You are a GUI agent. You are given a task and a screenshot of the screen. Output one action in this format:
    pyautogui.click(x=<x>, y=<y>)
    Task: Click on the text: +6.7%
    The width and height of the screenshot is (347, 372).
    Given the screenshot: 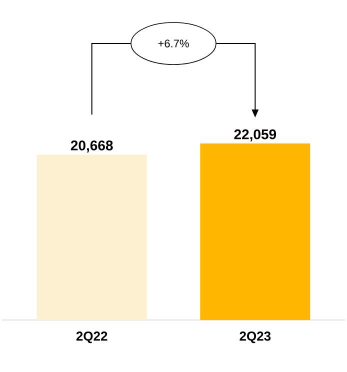 What is the action you would take?
    pyautogui.click(x=173, y=44)
    